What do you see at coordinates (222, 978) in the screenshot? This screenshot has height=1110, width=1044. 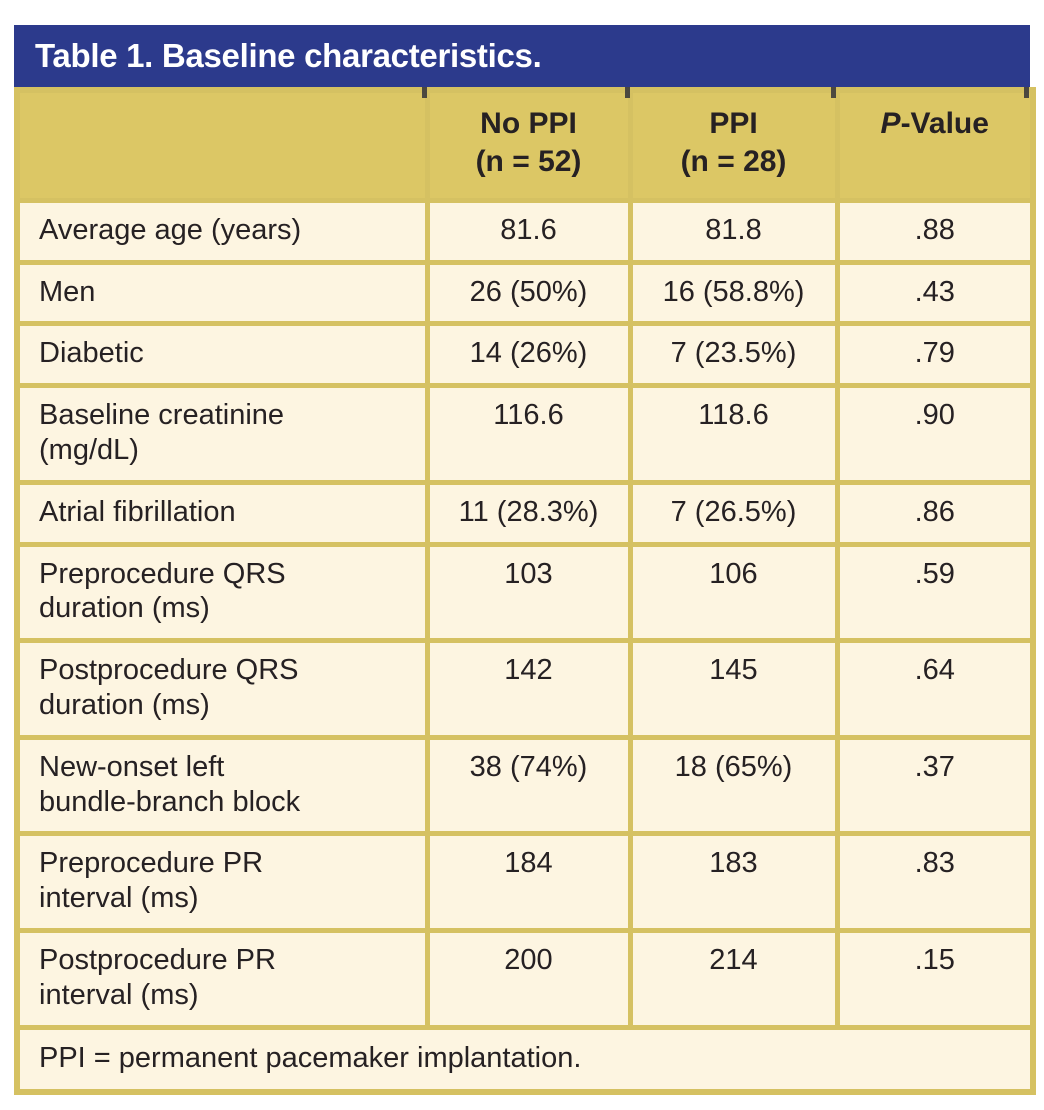 I see `row-label: Postprocedure PR interval (ms)` at bounding box center [222, 978].